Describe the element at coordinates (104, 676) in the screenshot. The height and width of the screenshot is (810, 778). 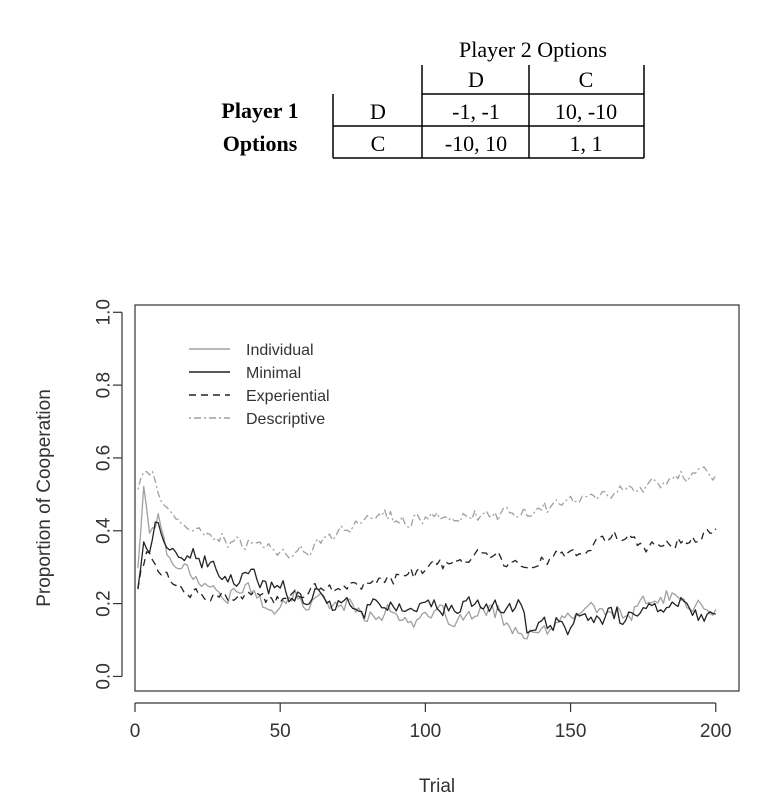
I see `y-tick-label: 0.0` at that location.